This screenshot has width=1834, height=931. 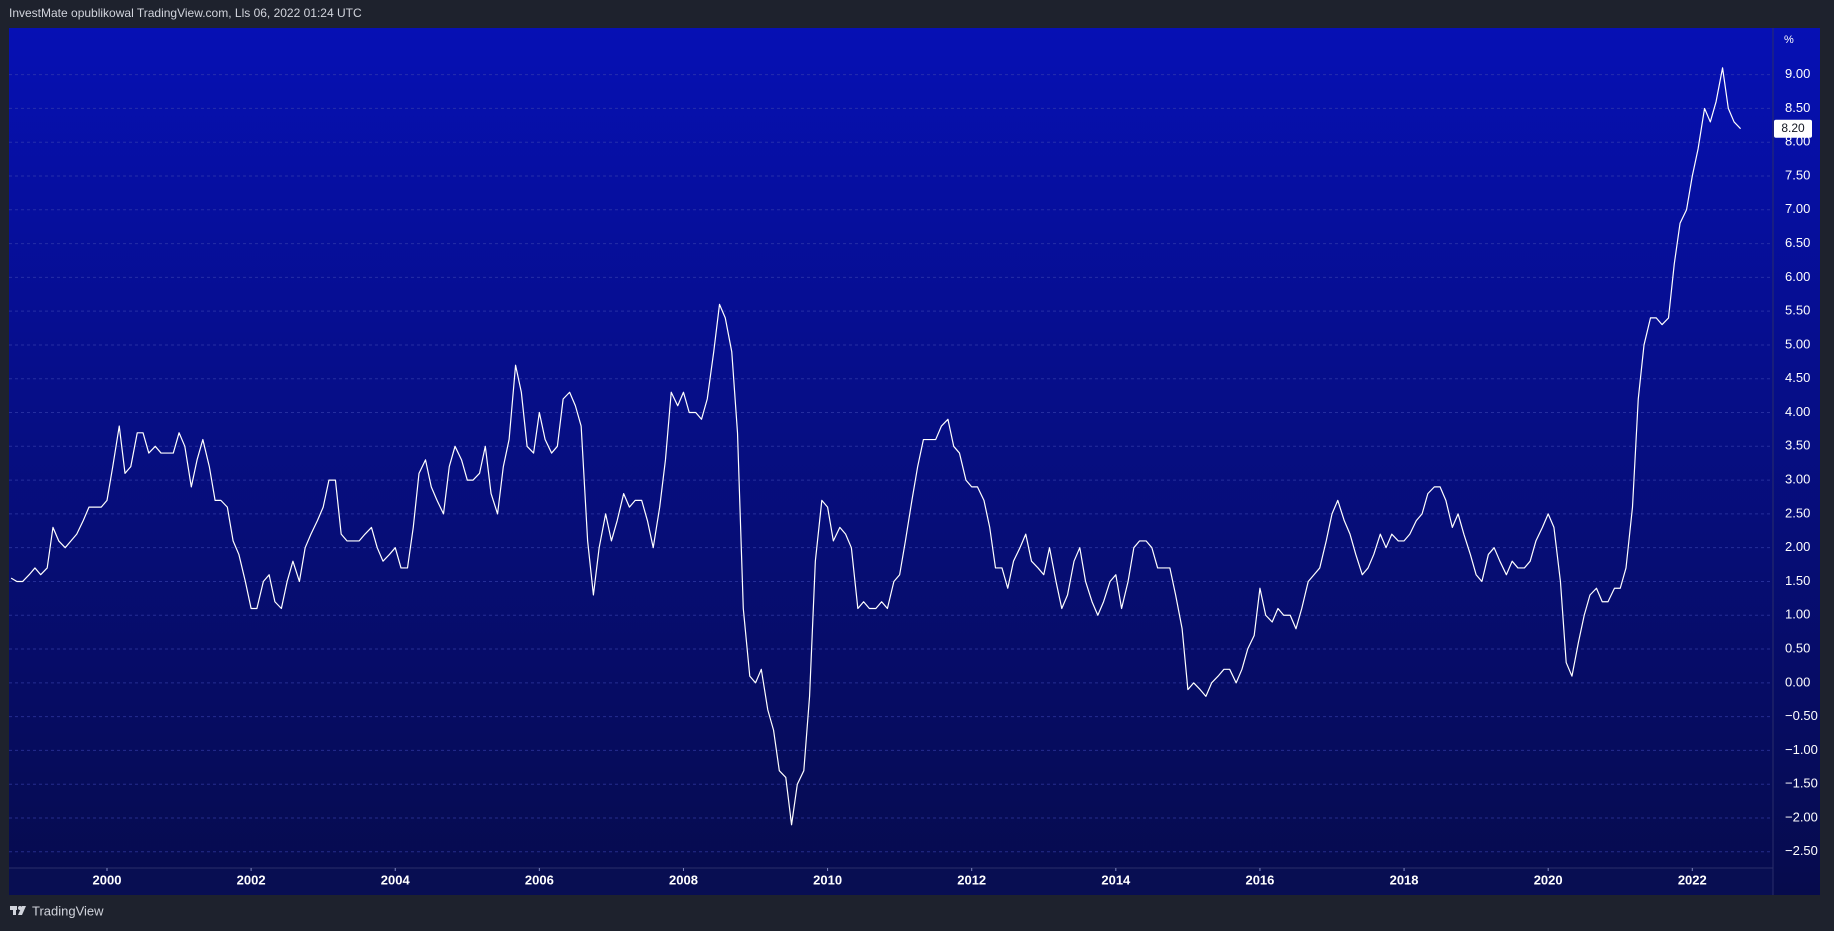 I want to click on y-tick-label: 7.00, so click(x=1797, y=208).